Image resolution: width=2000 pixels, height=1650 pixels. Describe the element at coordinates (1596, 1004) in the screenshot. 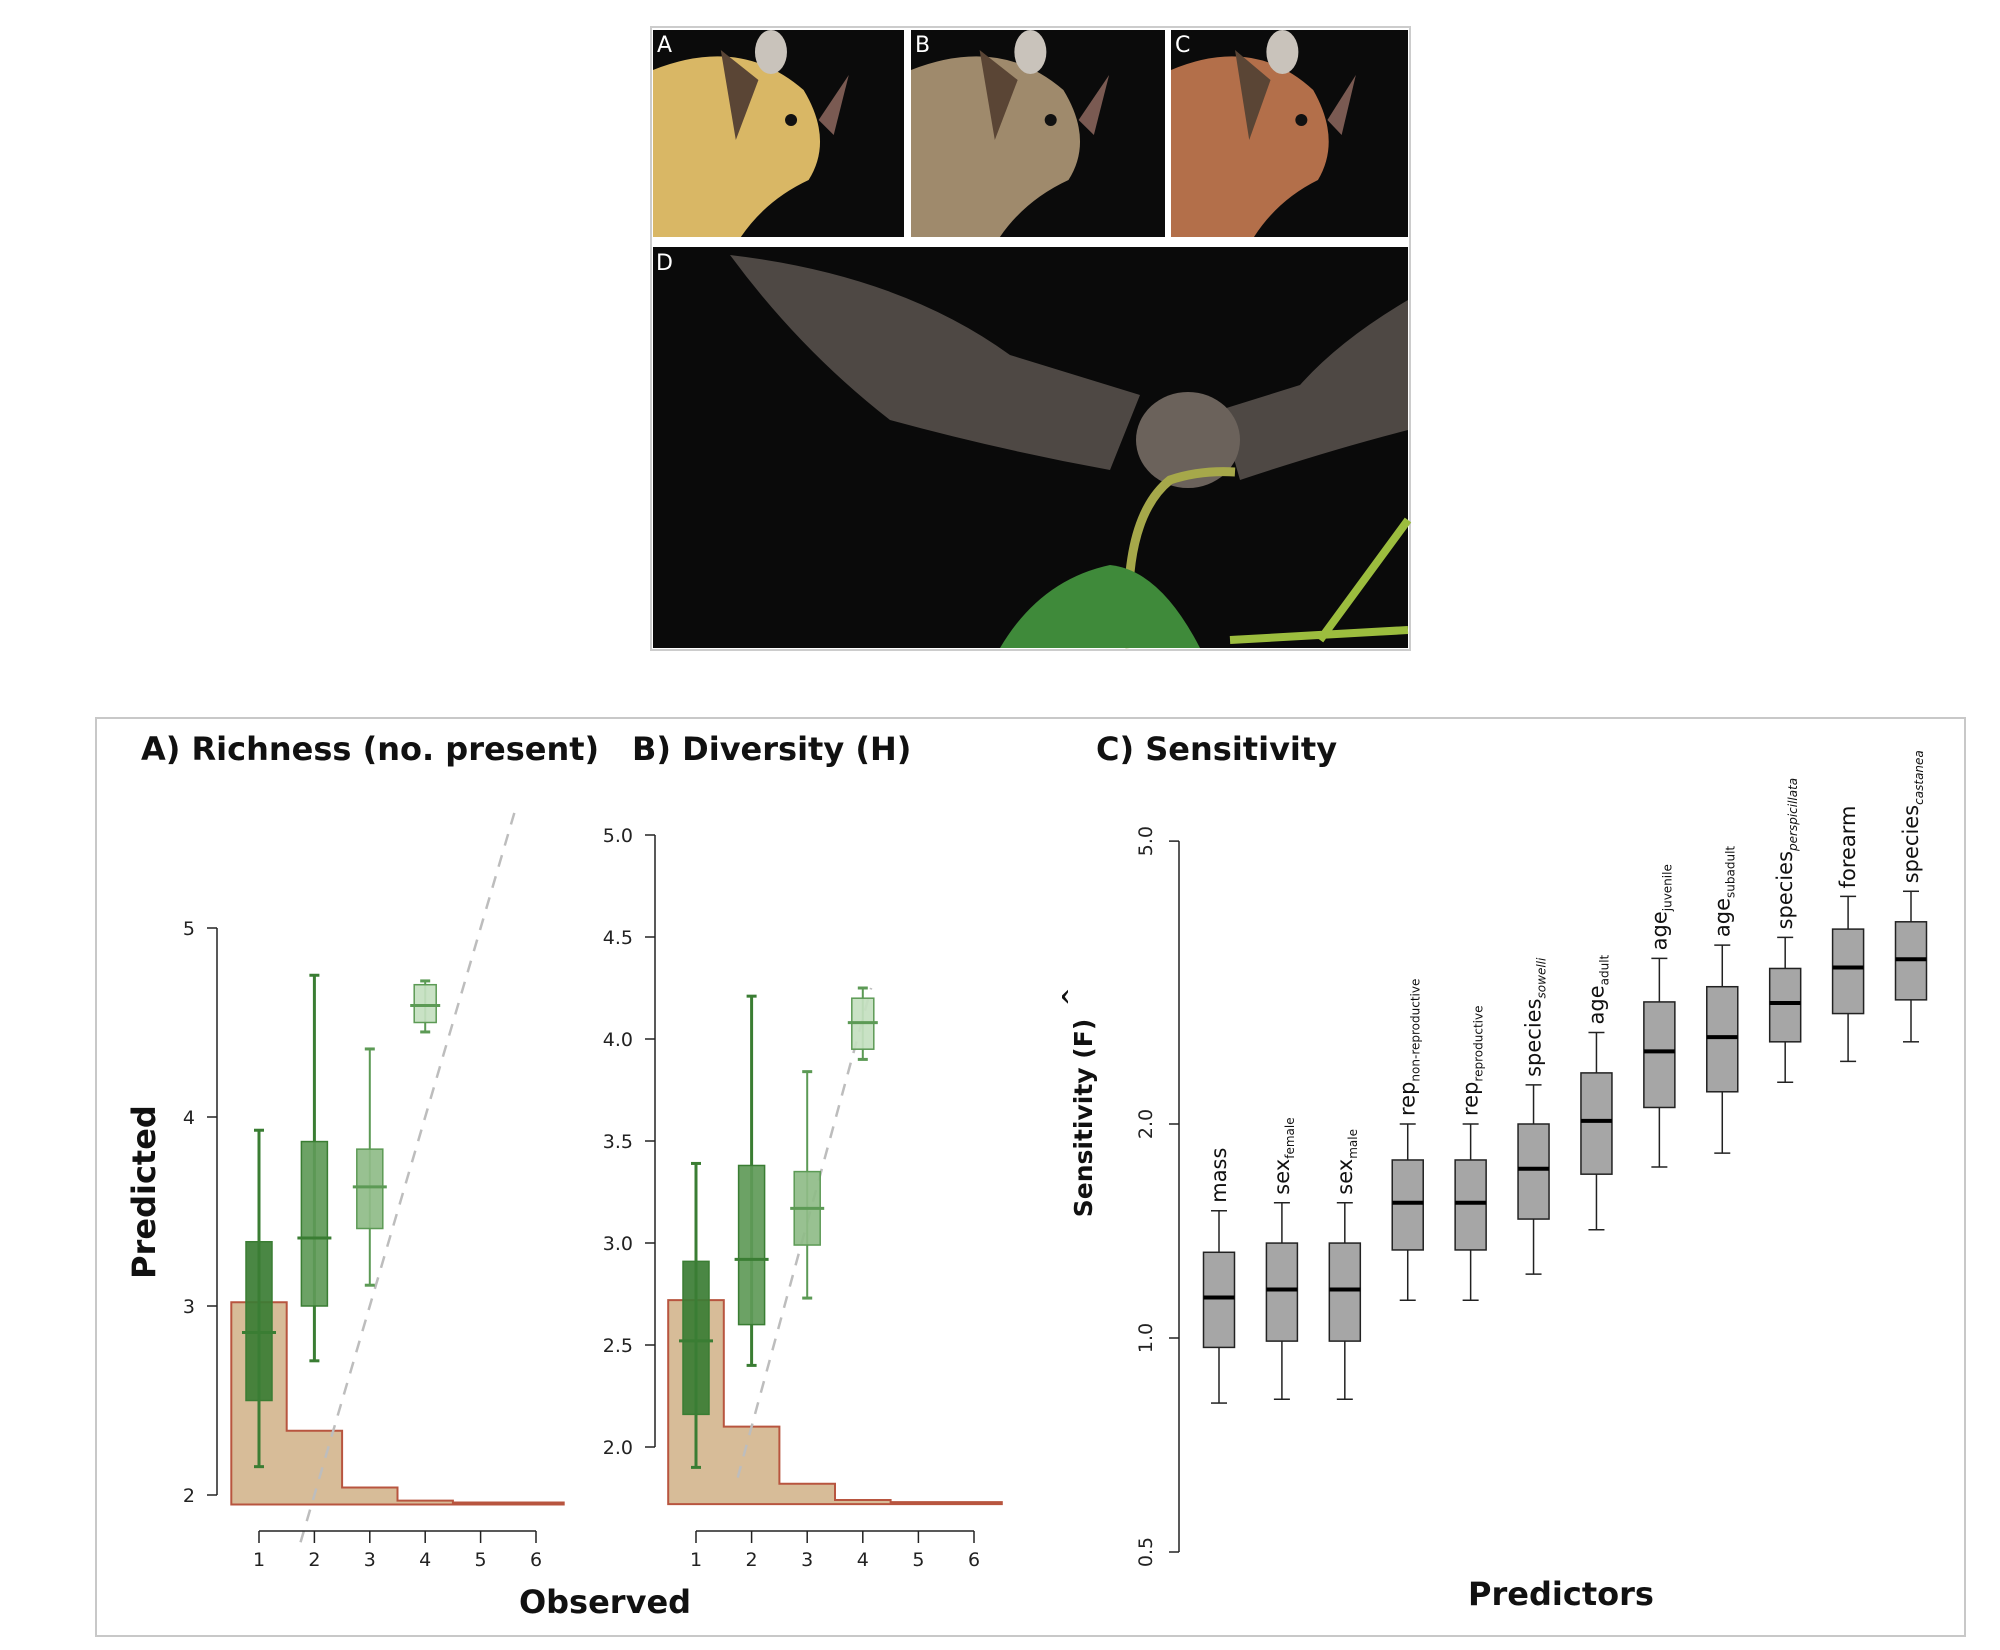

I see `predictor-name: age` at that location.